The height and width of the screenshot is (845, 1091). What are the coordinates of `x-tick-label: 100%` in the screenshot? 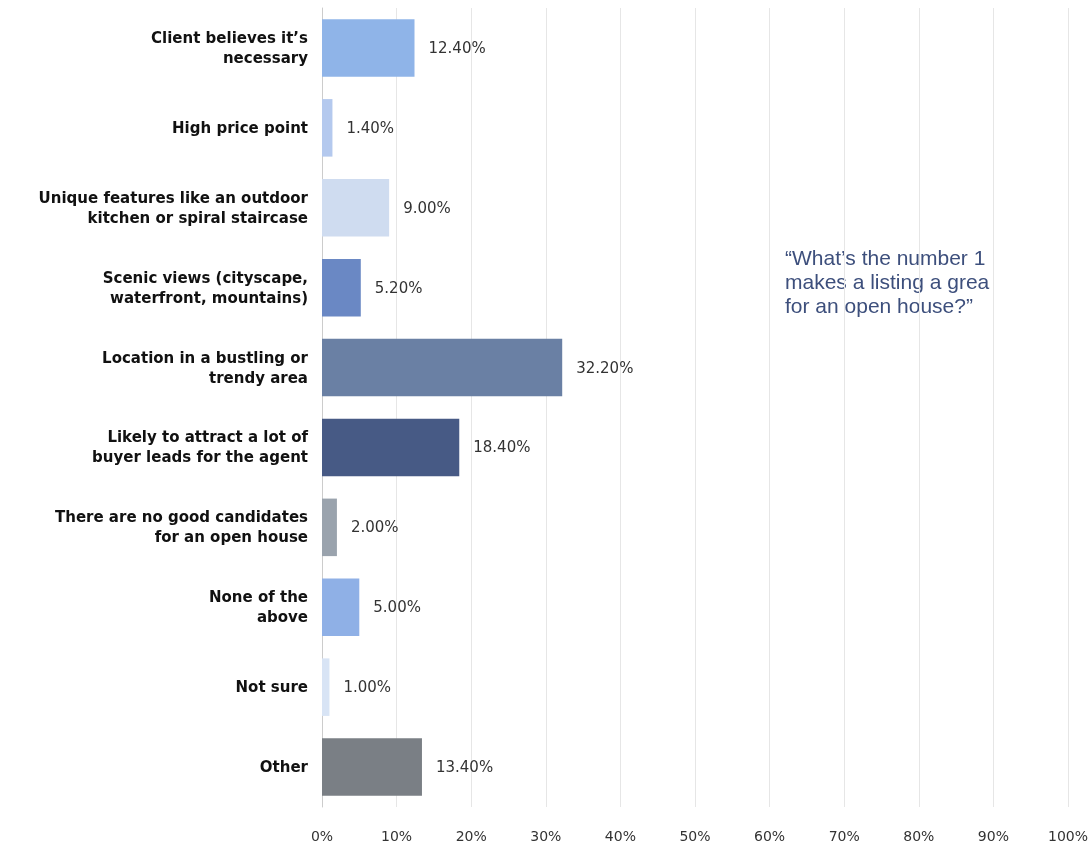 It's located at (1067, 836).